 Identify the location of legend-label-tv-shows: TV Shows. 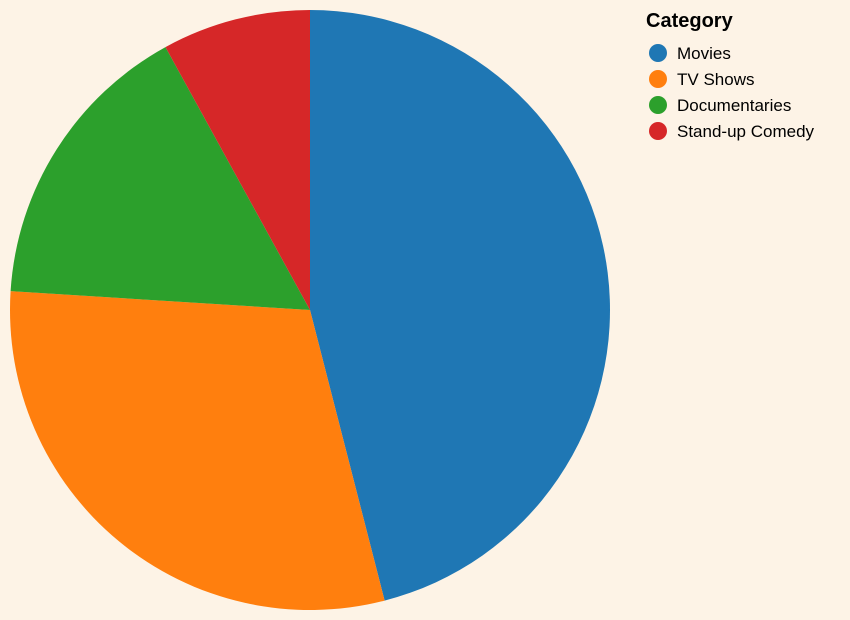
(715, 79).